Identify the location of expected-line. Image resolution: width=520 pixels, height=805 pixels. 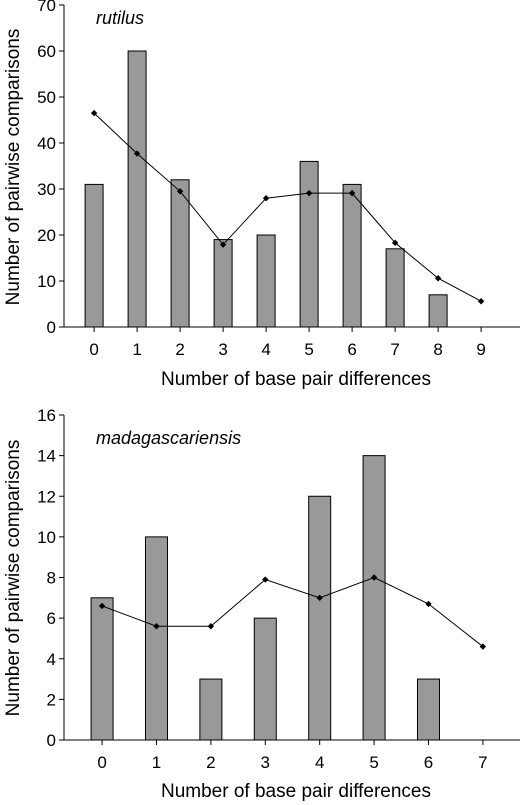
(292, 611).